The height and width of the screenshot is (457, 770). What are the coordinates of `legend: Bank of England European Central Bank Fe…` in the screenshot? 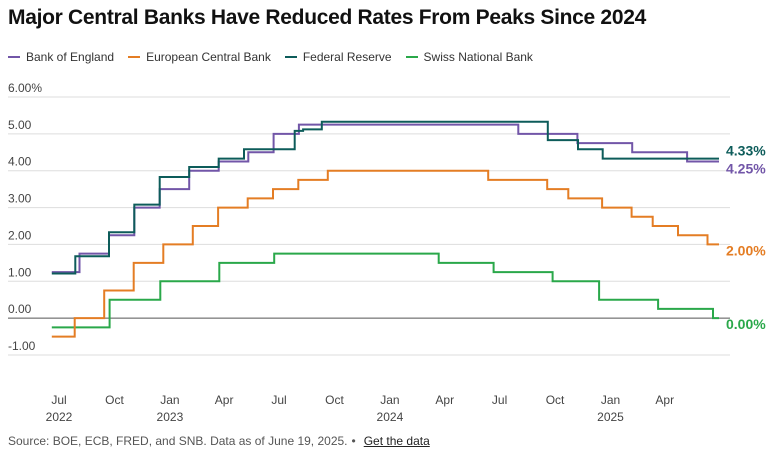 It's located at (277, 57).